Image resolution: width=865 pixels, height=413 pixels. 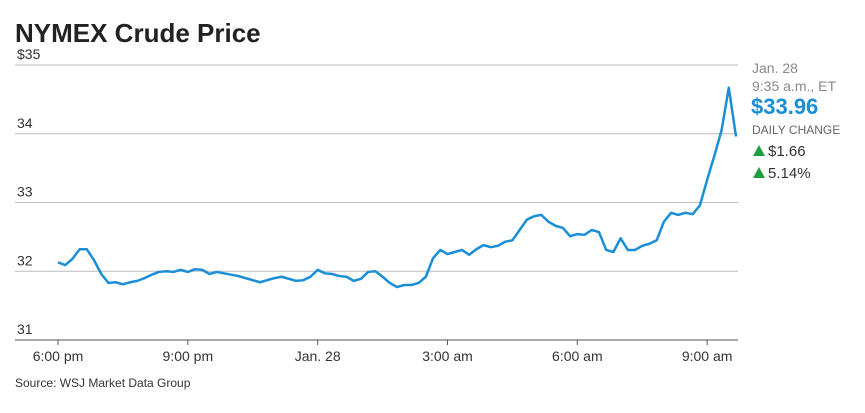 I want to click on annotation-price: $33.96, so click(x=784, y=106).